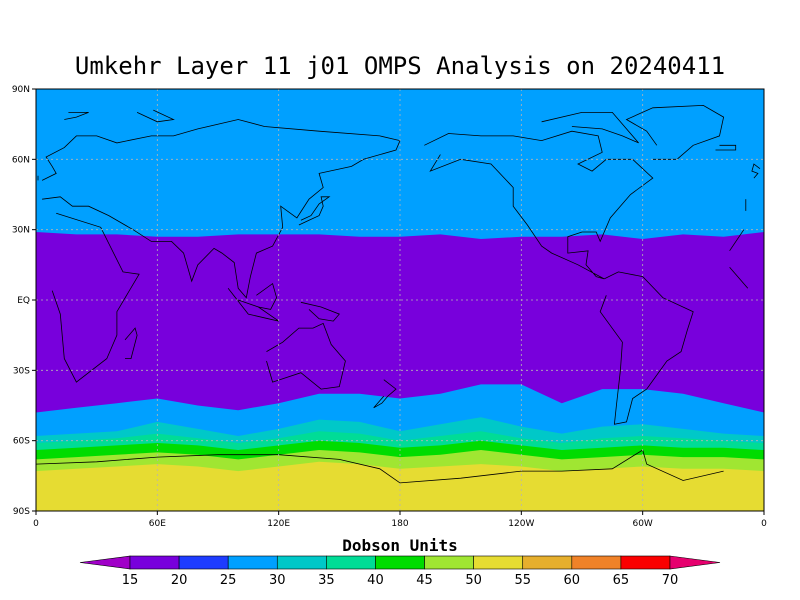 Image resolution: width=800 pixels, height=600 pixels. What do you see at coordinates (642, 524) in the screenshot?
I see `x-tick-label: 60W` at bounding box center [642, 524].